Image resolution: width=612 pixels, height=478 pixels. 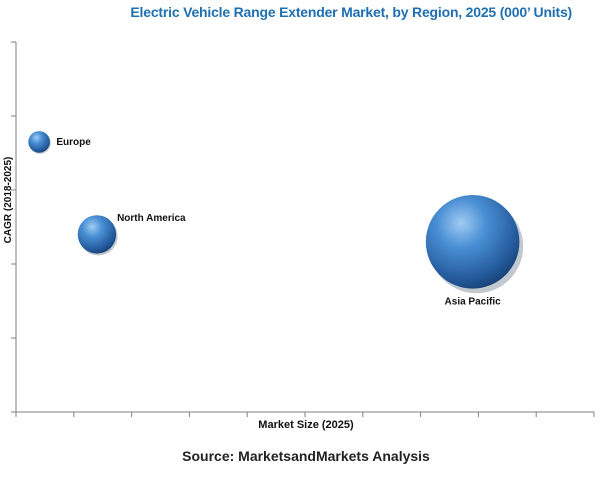 What do you see at coordinates (306, 456) in the screenshot?
I see `source-note: Source: MarketsandMarkets Analysis` at bounding box center [306, 456].